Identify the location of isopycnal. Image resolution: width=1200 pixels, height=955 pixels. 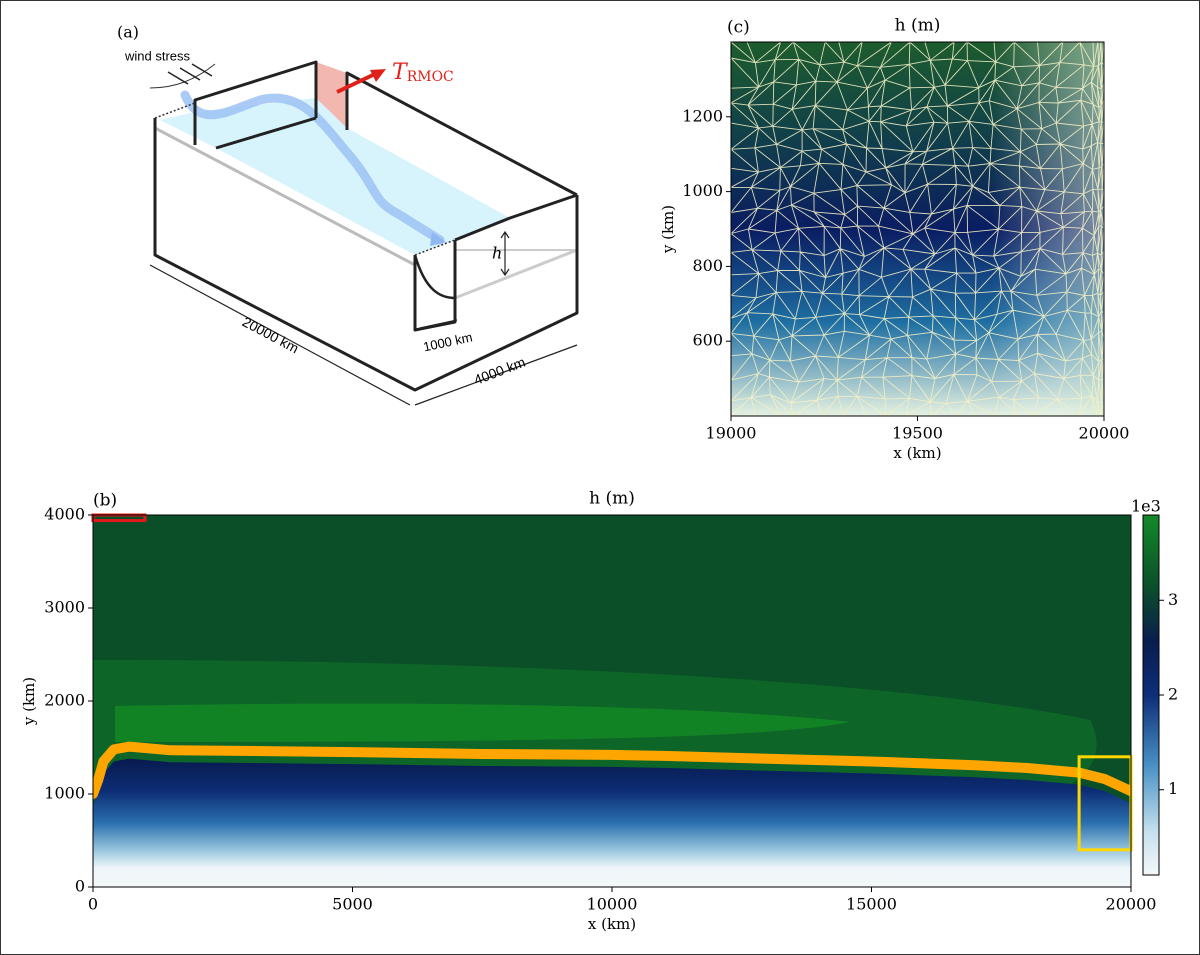
(434, 277).